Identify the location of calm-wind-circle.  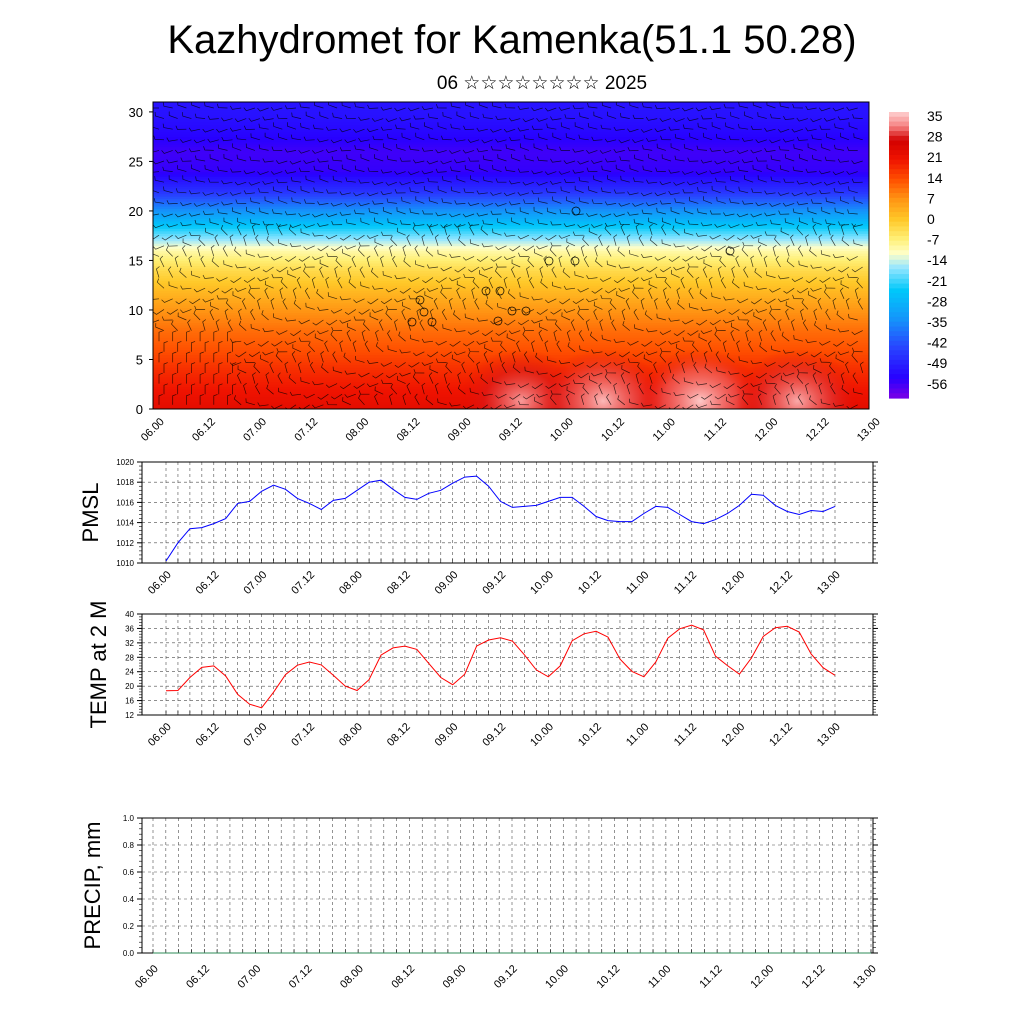
(575, 261).